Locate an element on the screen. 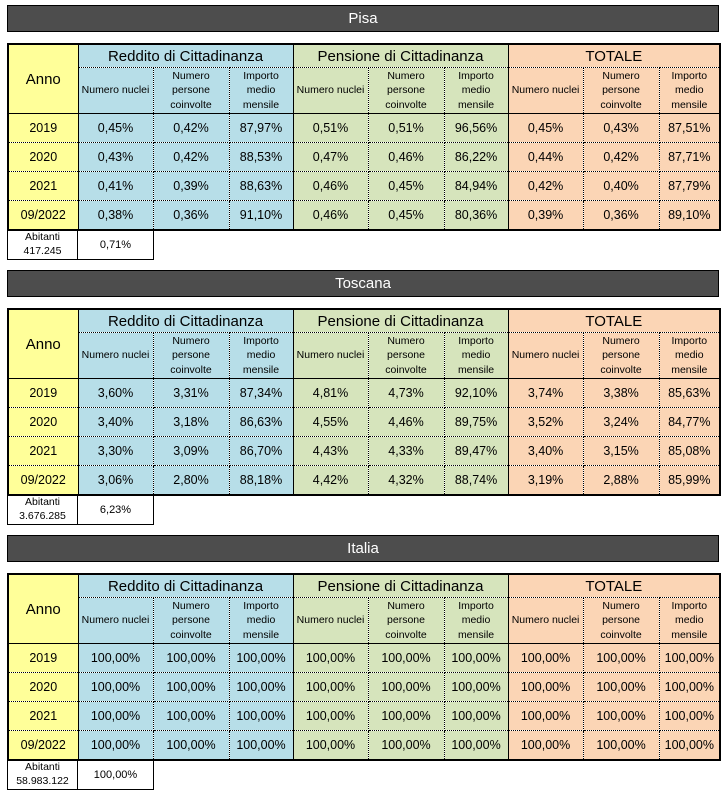 Image resolution: width=727 pixels, height=805 pixels. value-cell: 3,18% is located at coordinates (191, 422).